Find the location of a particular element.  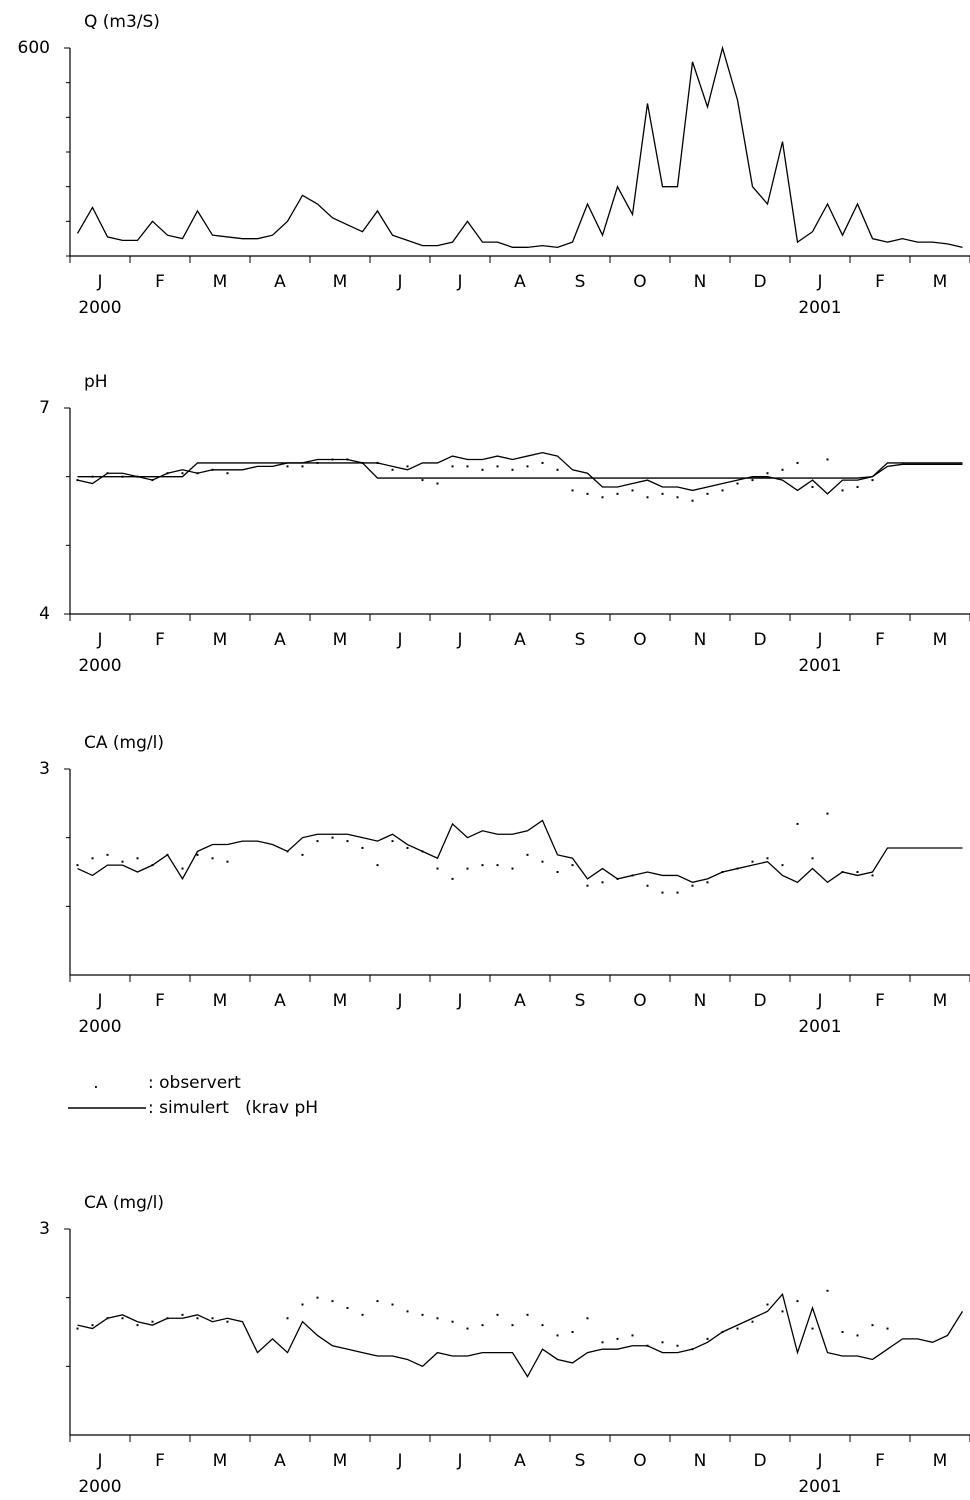

chart-title: CA (mg/l) is located at coordinates (124, 1203).